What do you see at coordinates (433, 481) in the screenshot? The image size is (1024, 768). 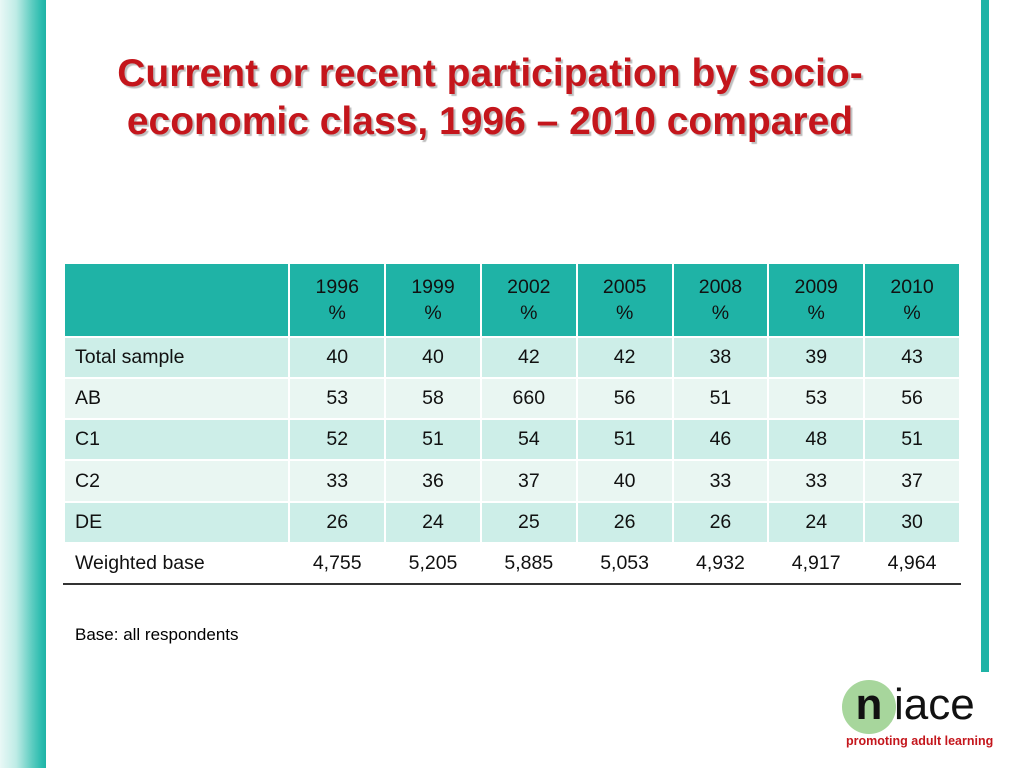 I see `table-cell: 36` at bounding box center [433, 481].